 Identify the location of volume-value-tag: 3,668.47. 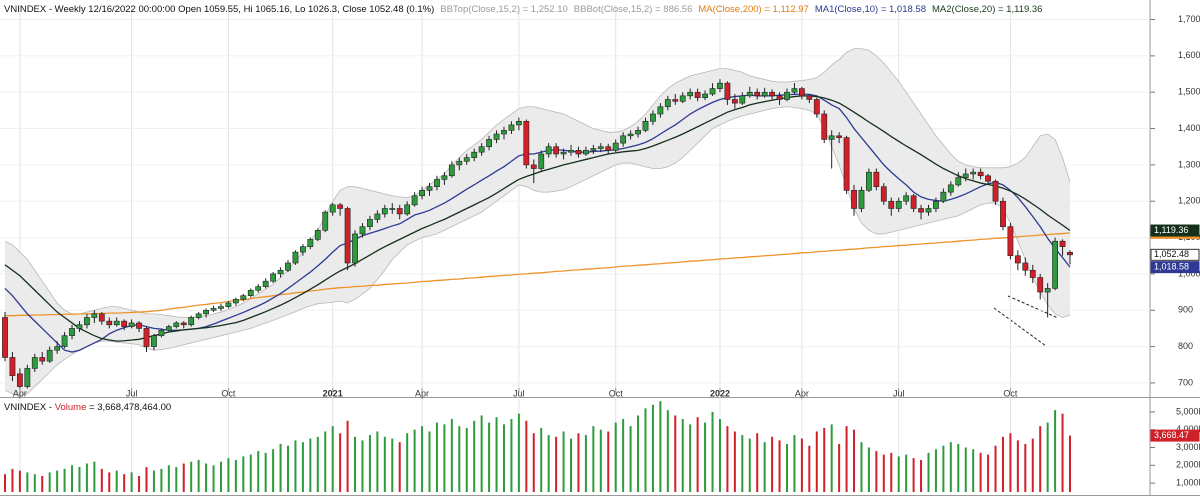
(1171, 435).